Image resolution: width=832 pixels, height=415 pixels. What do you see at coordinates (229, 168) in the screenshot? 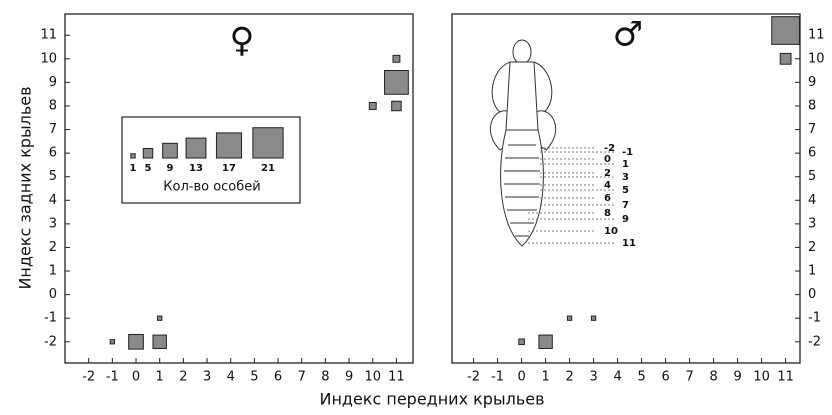
I see `legend-label: 17` at bounding box center [229, 168].